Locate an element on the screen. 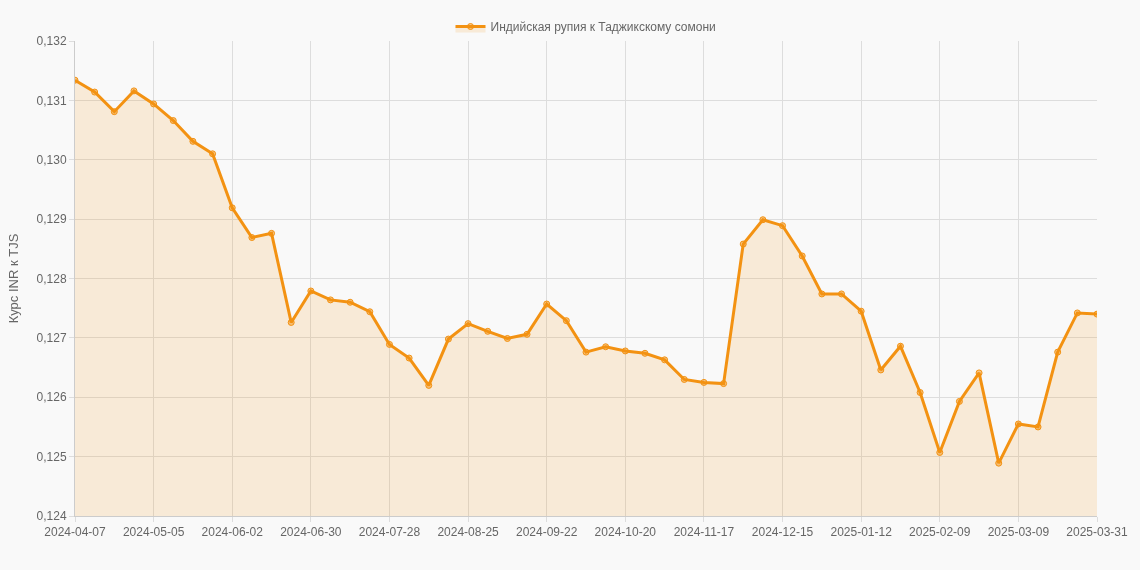  y-tick-label: 0,131 is located at coordinates (51, 100).